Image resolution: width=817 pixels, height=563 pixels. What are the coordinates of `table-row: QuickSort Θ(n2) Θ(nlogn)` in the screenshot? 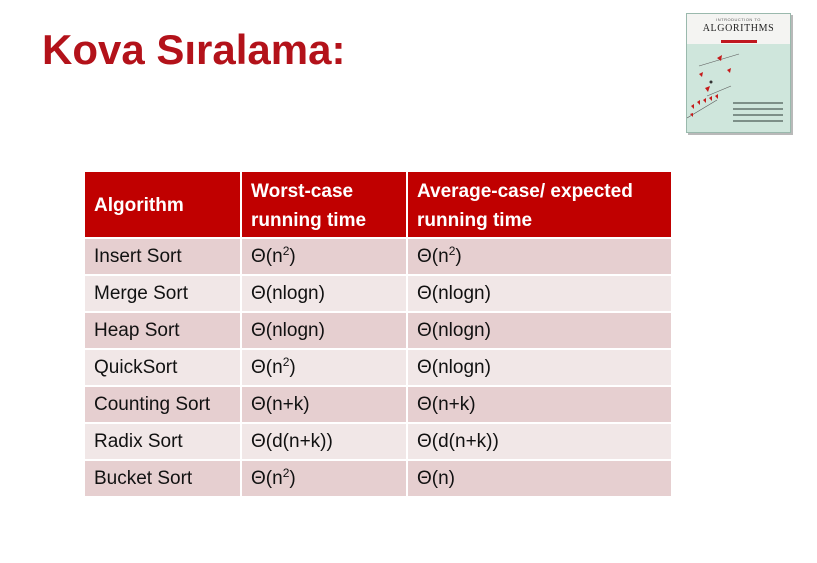 It's located at (378, 367).